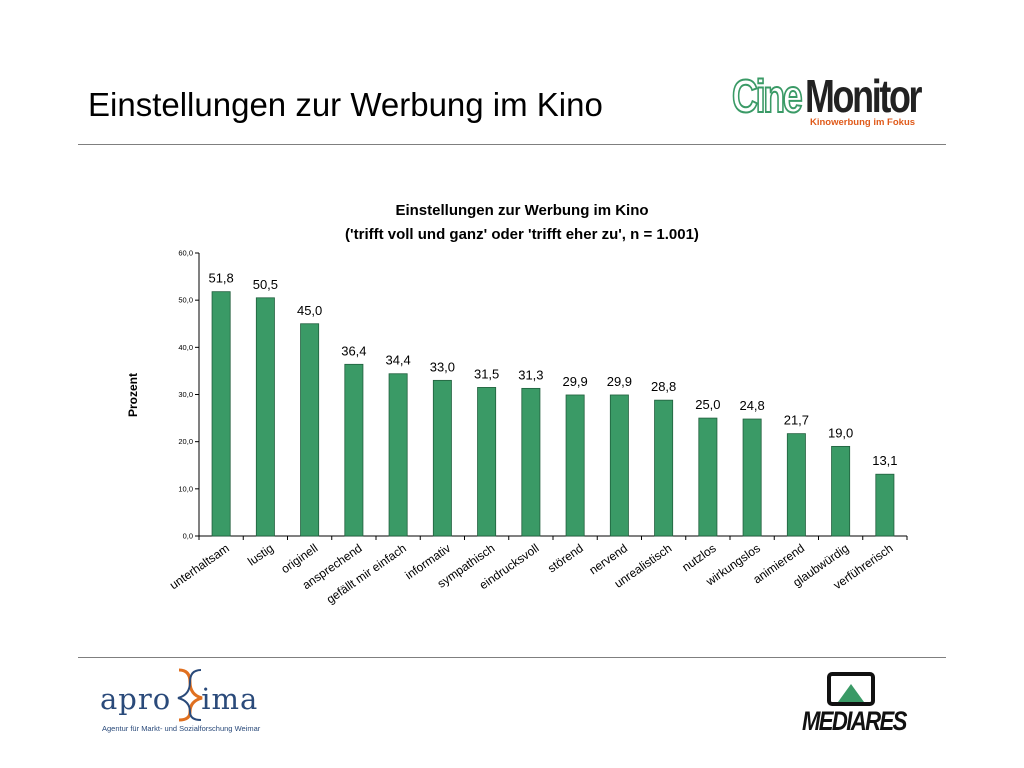 Image resolution: width=1024 pixels, height=768 pixels. What do you see at coordinates (185, 394) in the screenshot?
I see `y-tick-label: 30,0` at bounding box center [185, 394].